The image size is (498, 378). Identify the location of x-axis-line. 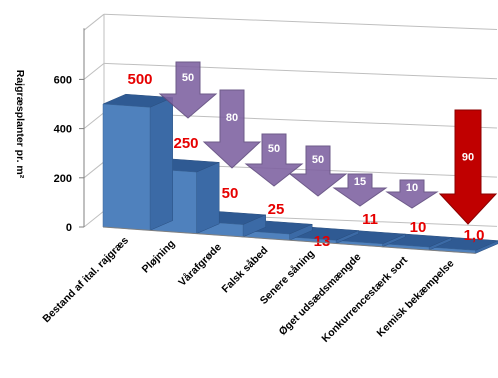
(289, 240).